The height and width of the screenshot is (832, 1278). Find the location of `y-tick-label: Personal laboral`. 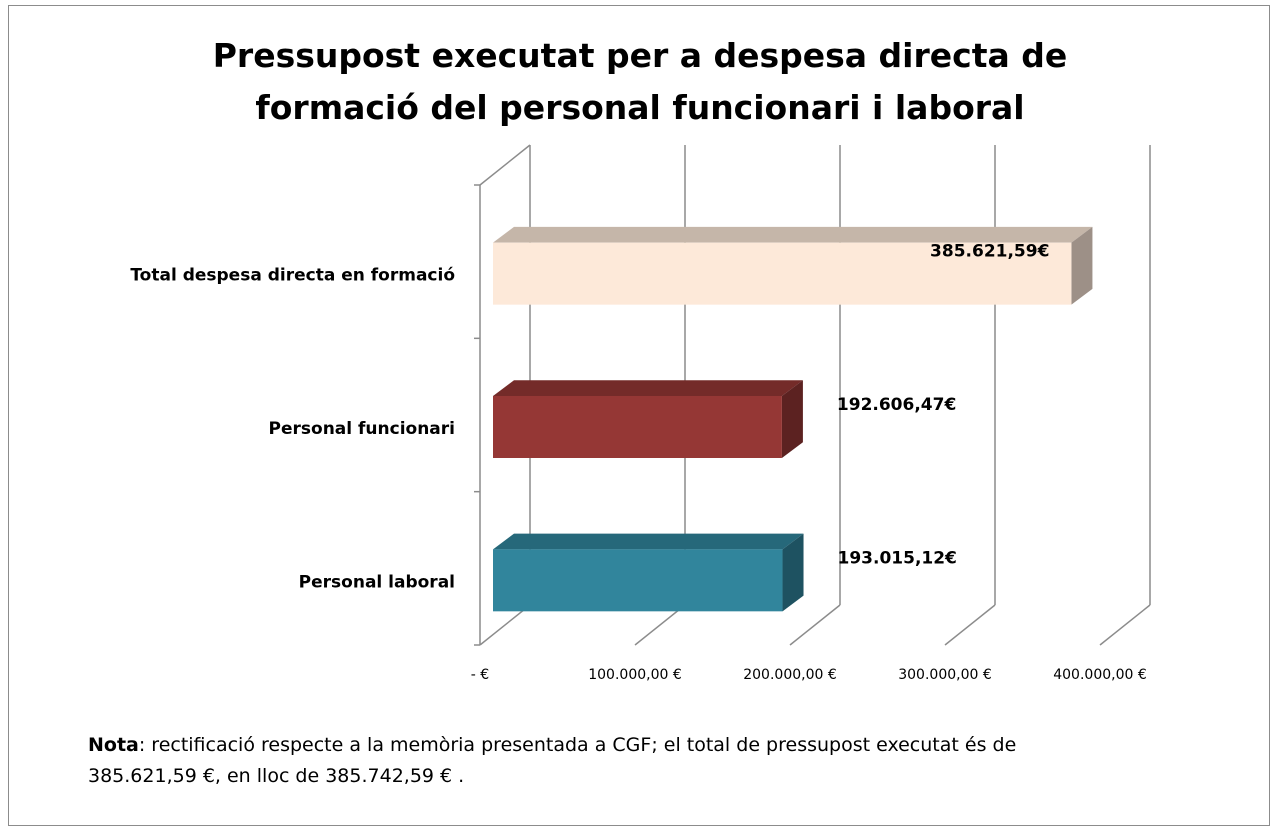

y-tick-label: Personal laboral is located at coordinates (377, 582).